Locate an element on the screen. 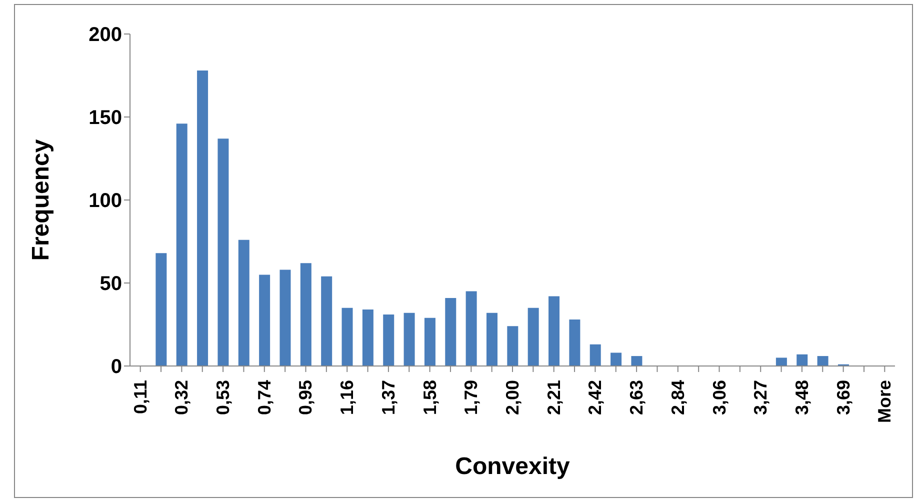  x-tick-label: 3,48 is located at coordinates (802, 398).